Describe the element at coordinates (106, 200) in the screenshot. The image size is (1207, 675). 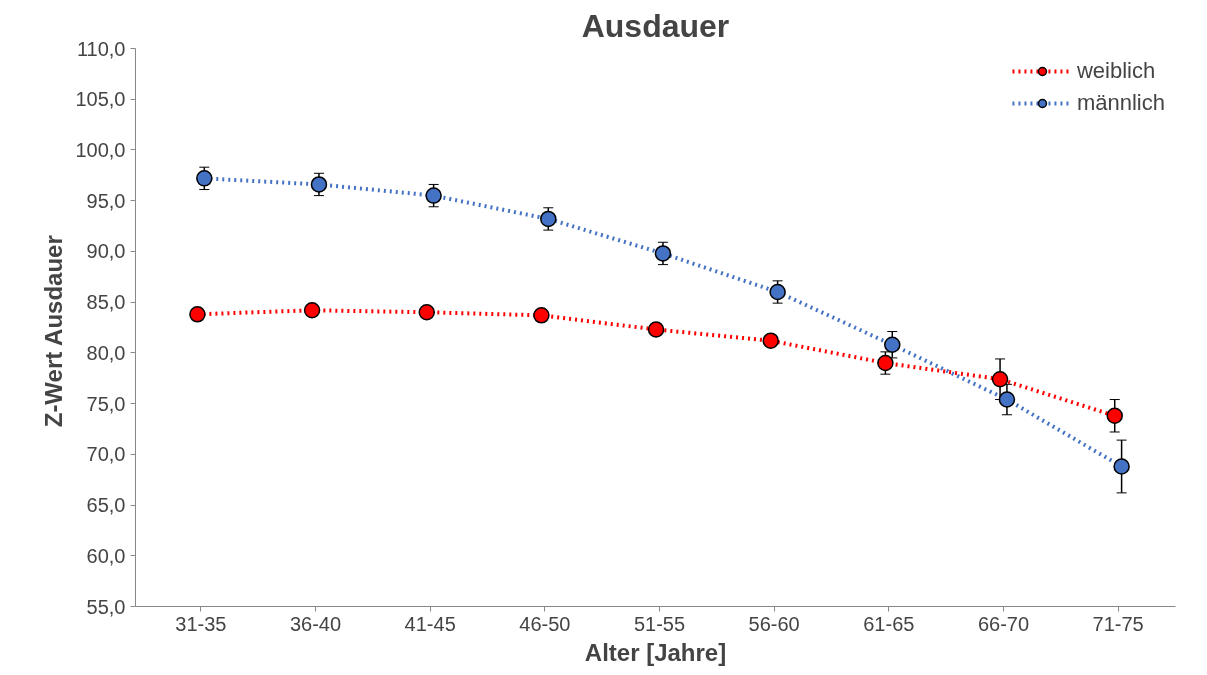
I see `y-tick-label: 95,0` at that location.